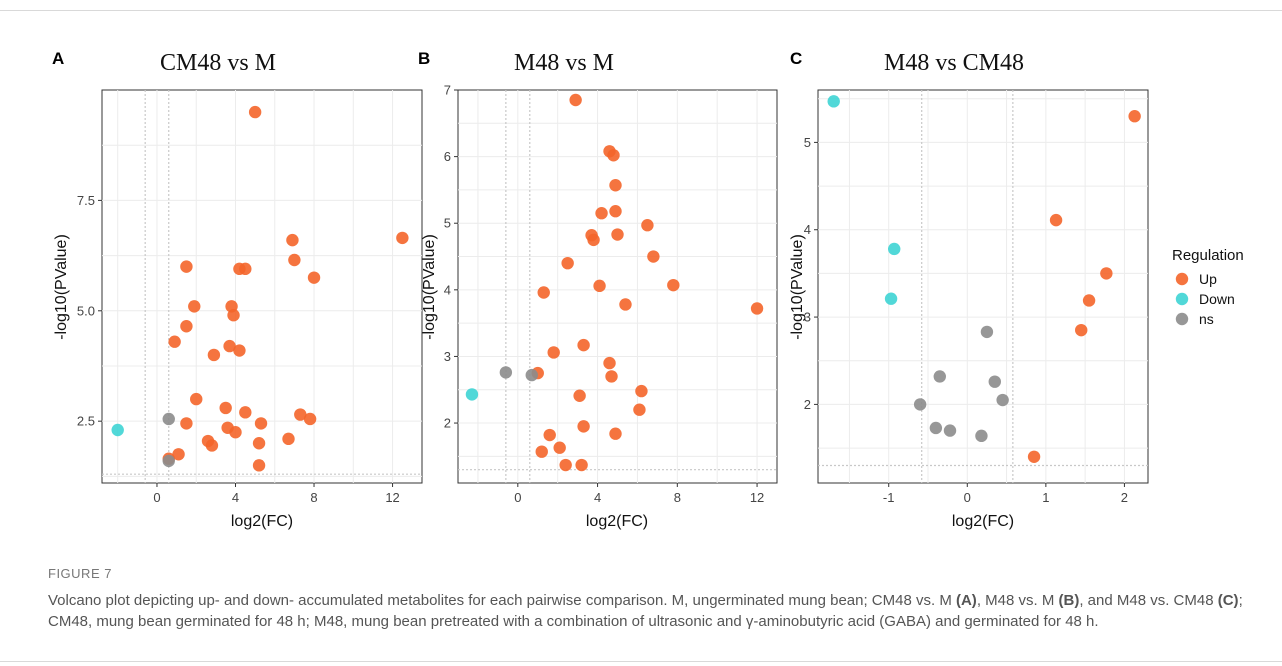  What do you see at coordinates (954, 63) in the screenshot?
I see `panel-c-title: M48 vs CM48` at bounding box center [954, 63].